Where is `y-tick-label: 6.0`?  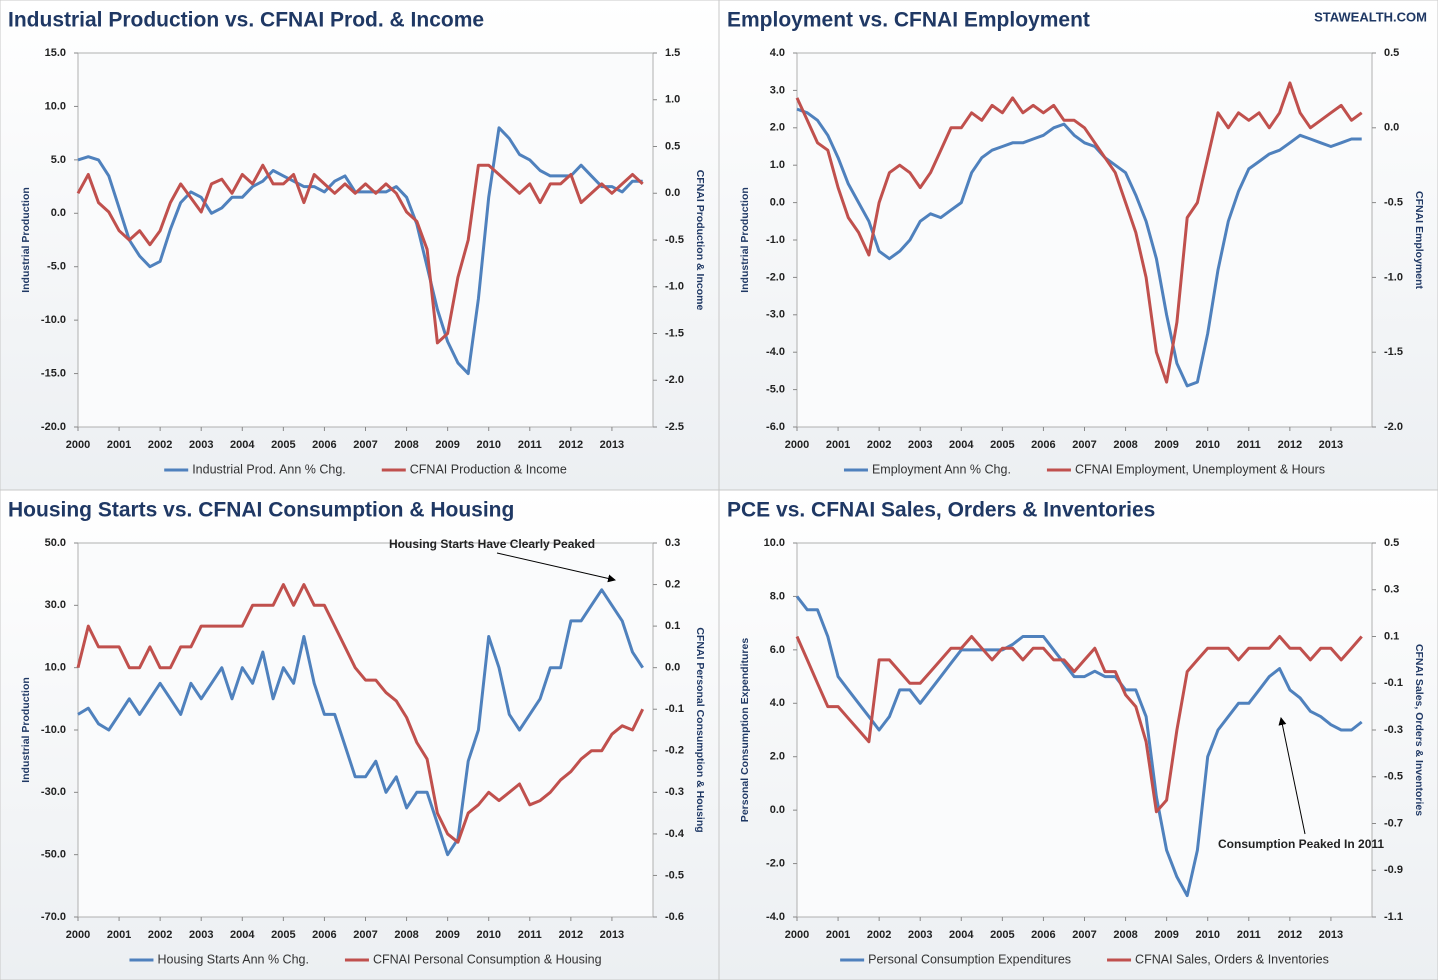
y-tick-label: 6.0 is located at coordinates (777, 650).